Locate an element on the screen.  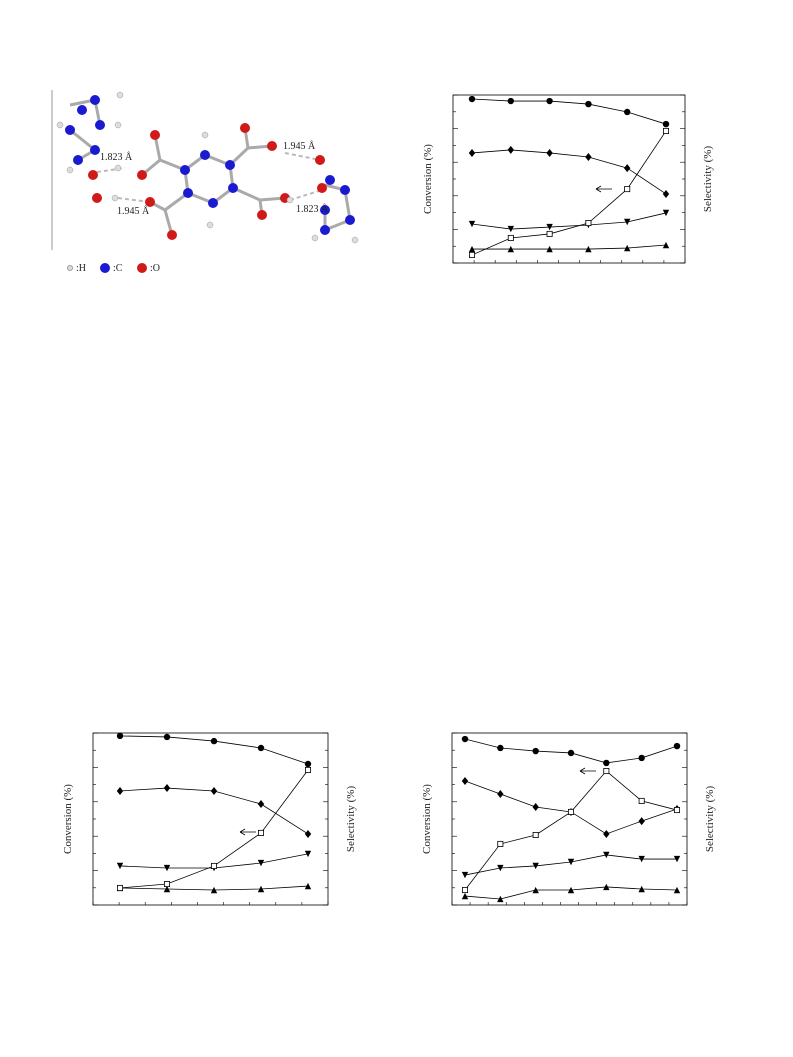
legend-label: :C is located at coordinates (118, 268).